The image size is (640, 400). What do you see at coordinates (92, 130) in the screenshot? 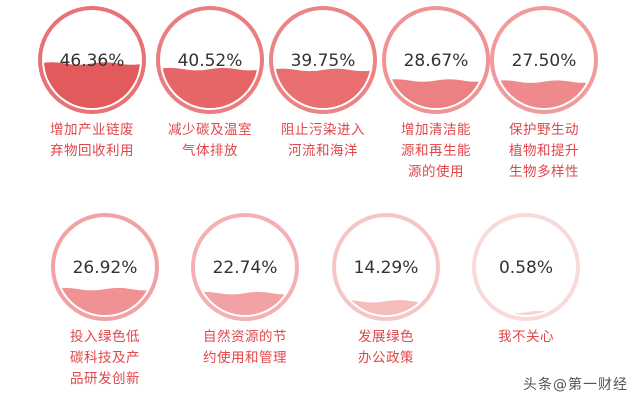
I see `category-label-line: 增加产业链废` at bounding box center [92, 130].